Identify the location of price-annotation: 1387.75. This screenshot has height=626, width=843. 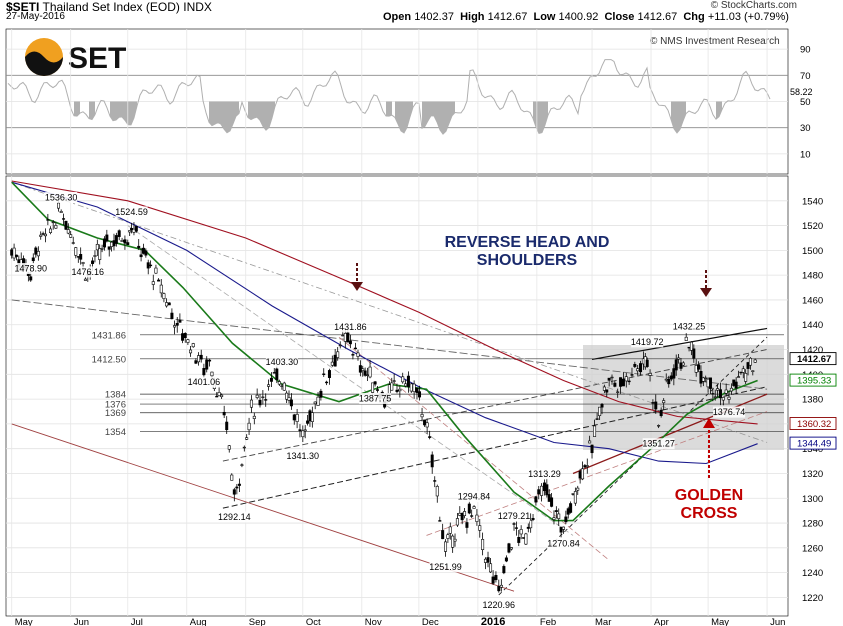
(375, 398).